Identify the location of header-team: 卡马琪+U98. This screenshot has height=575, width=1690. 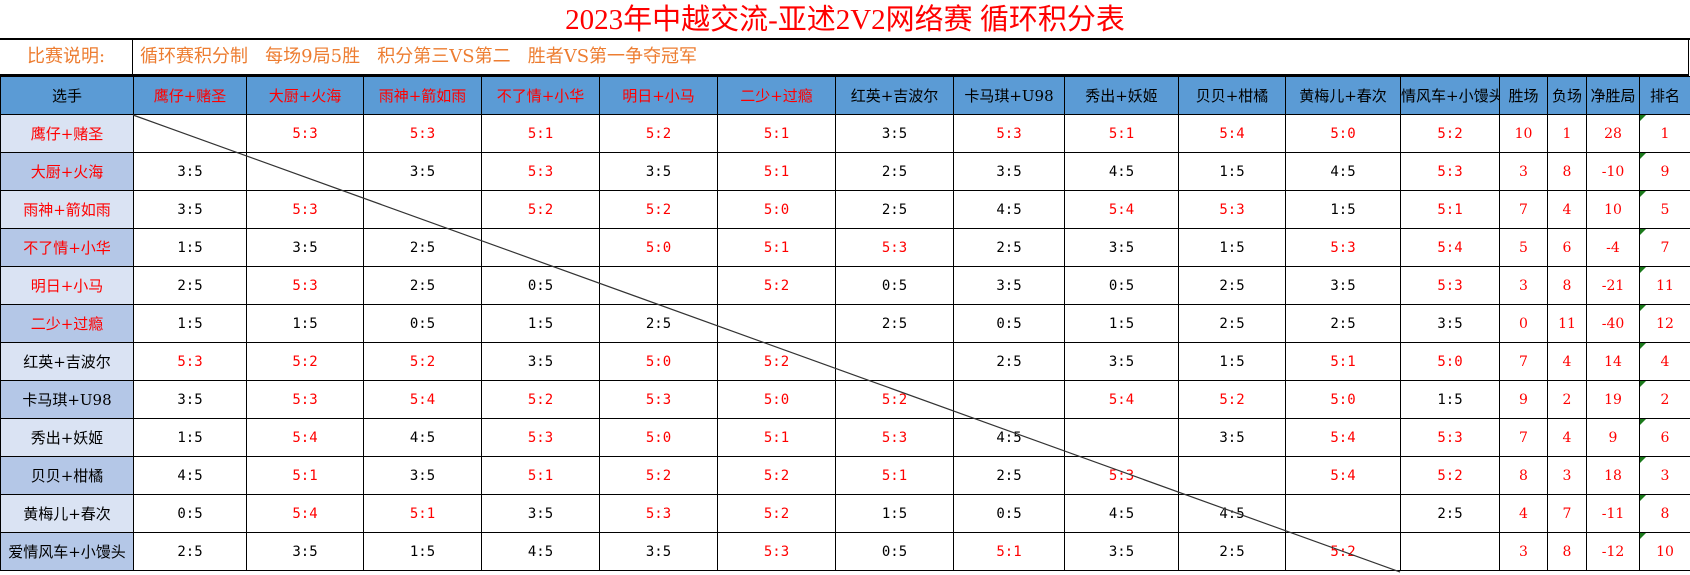
(1009, 95).